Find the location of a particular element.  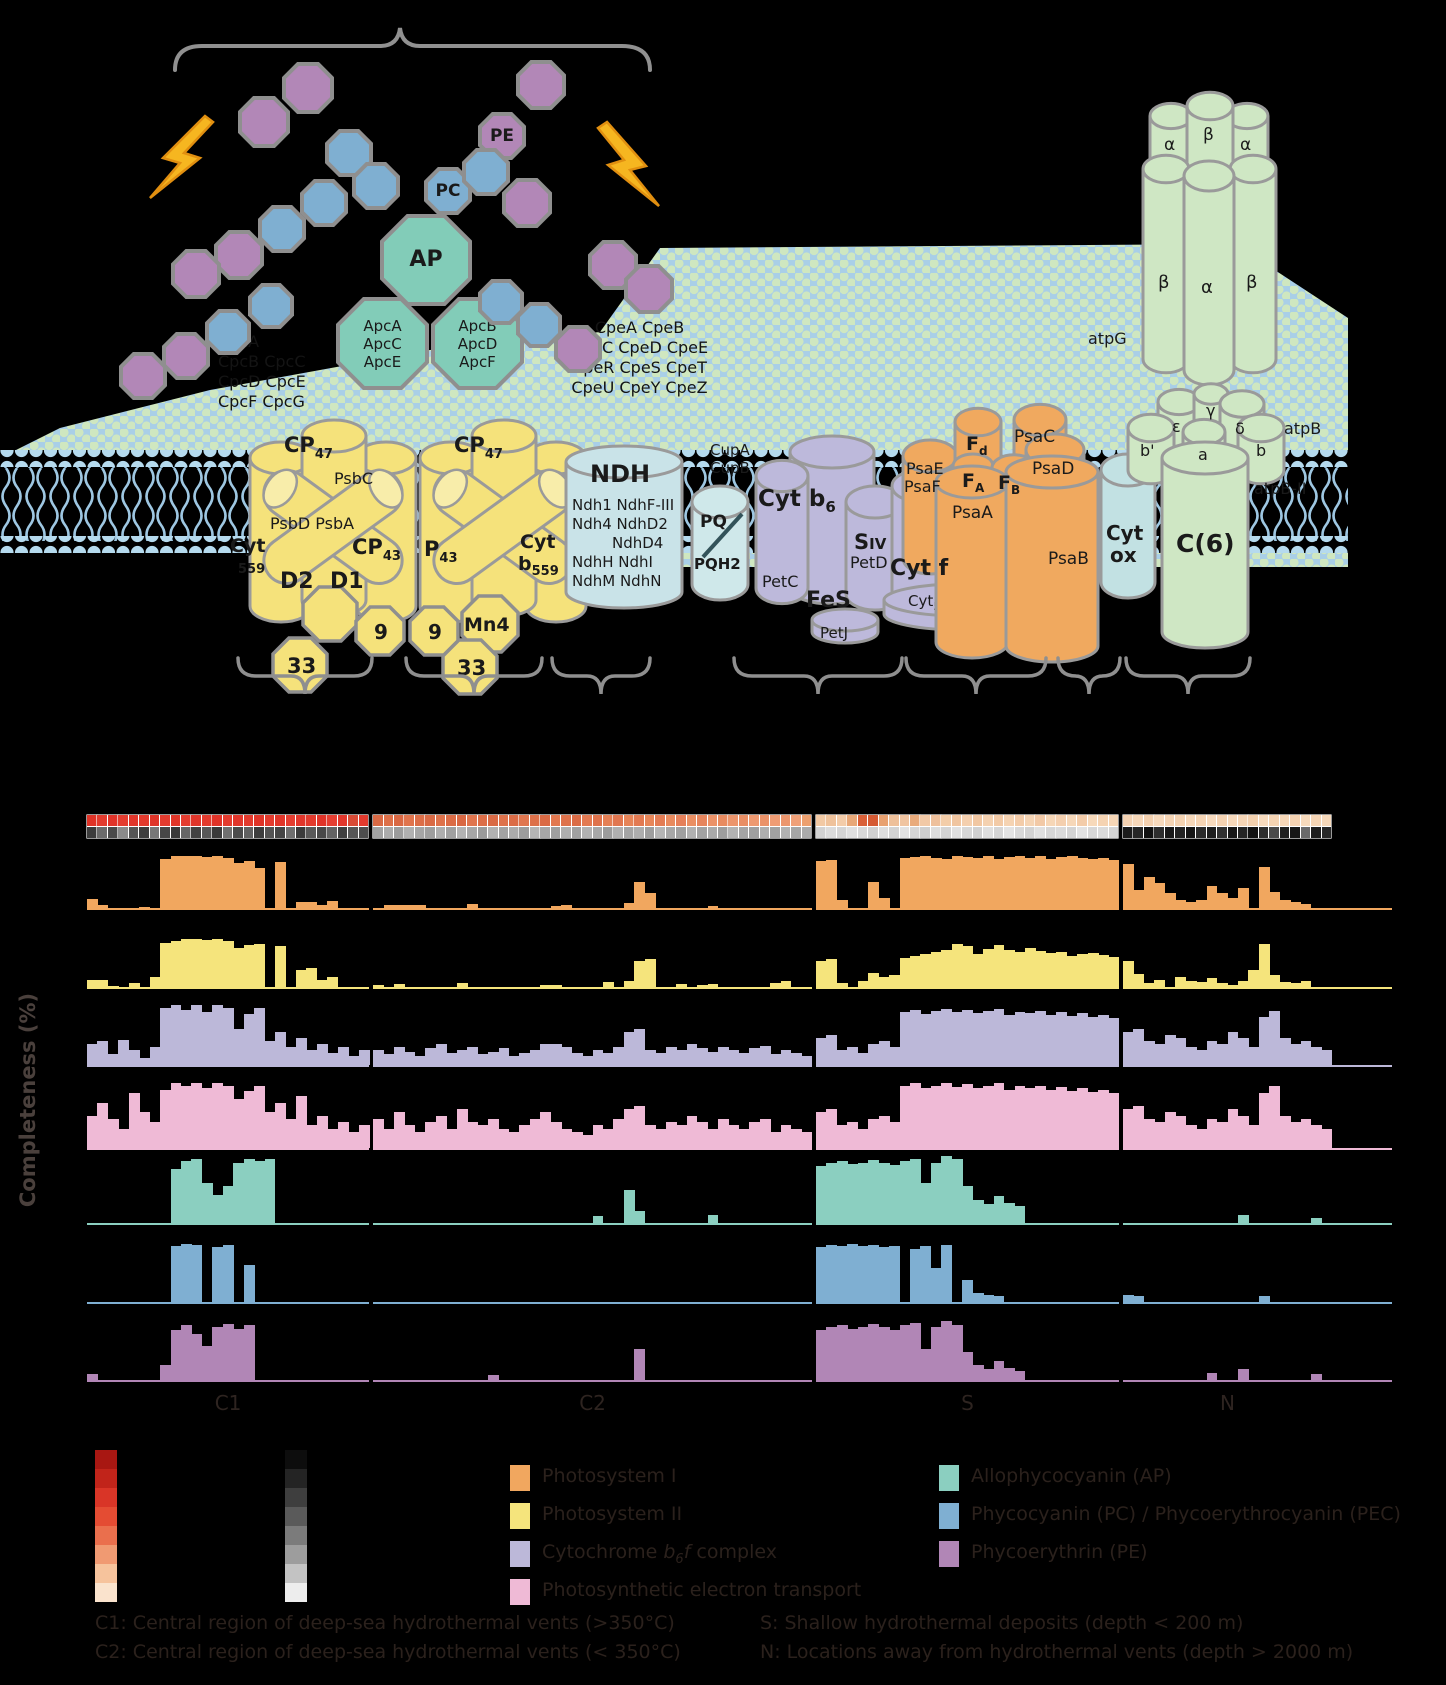

cupa-label: CupA is located at coordinates (730, 450).